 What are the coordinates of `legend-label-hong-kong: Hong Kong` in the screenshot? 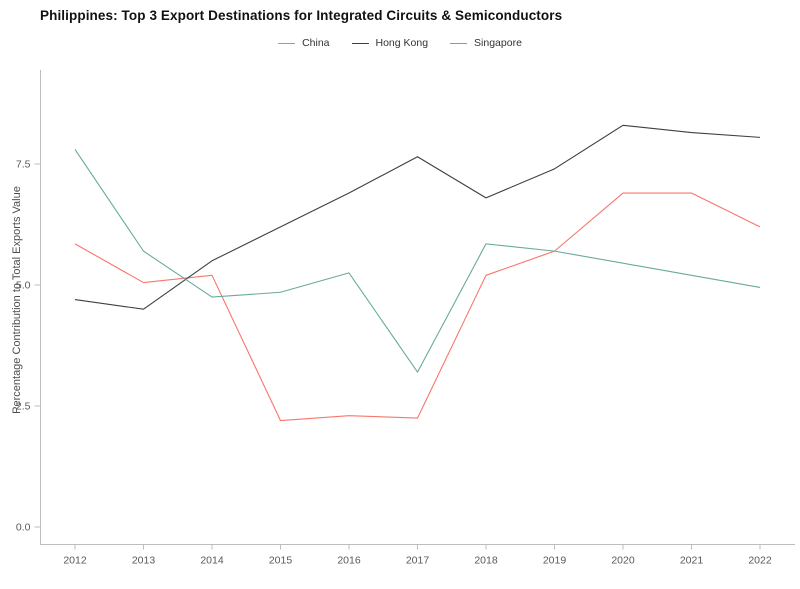 It's located at (402, 43).